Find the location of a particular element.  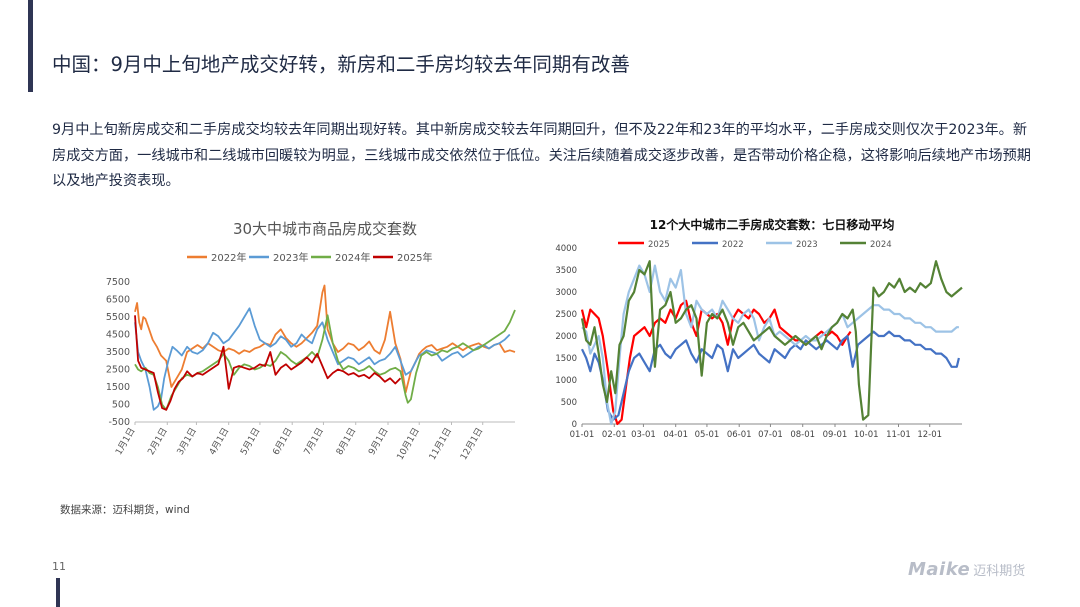

series-line-2024年 is located at coordinates (325, 360).